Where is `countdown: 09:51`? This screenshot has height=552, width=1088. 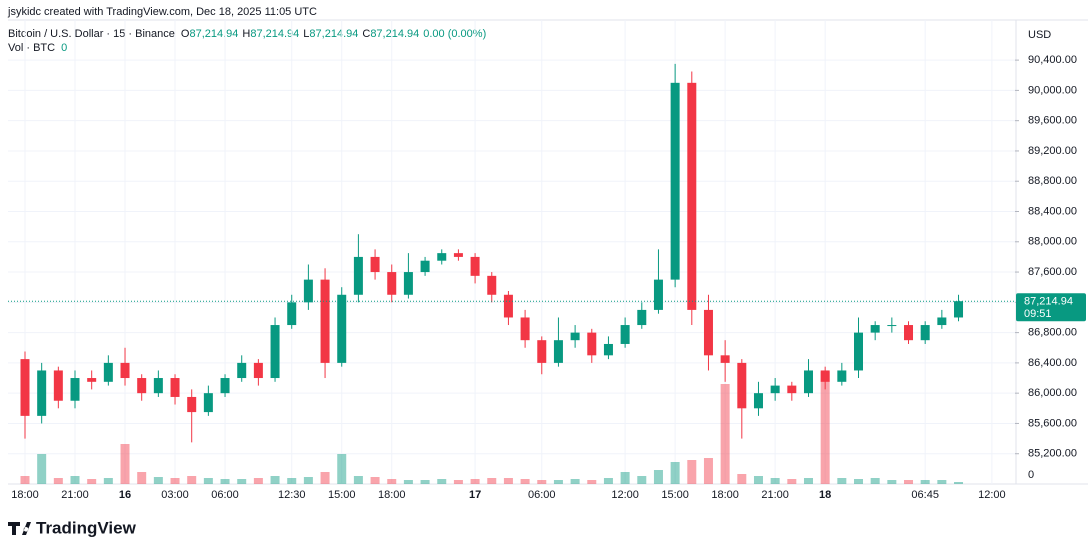
countdown: 09:51 is located at coordinates (1038, 314).